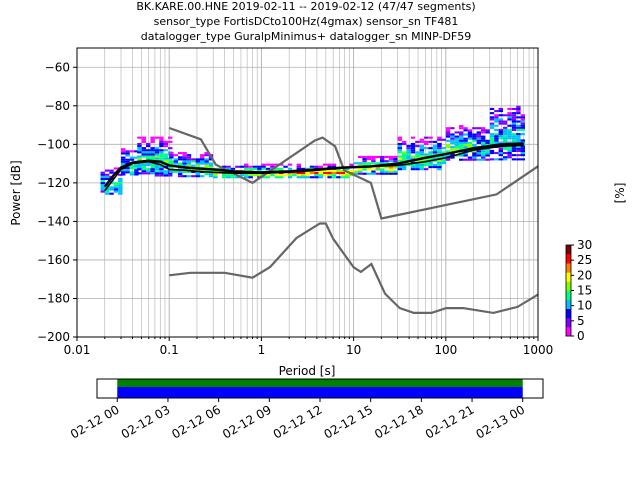  I want to click on x-ticks: 0.01 0.1 1 10 100 1000, so click(309, 347).